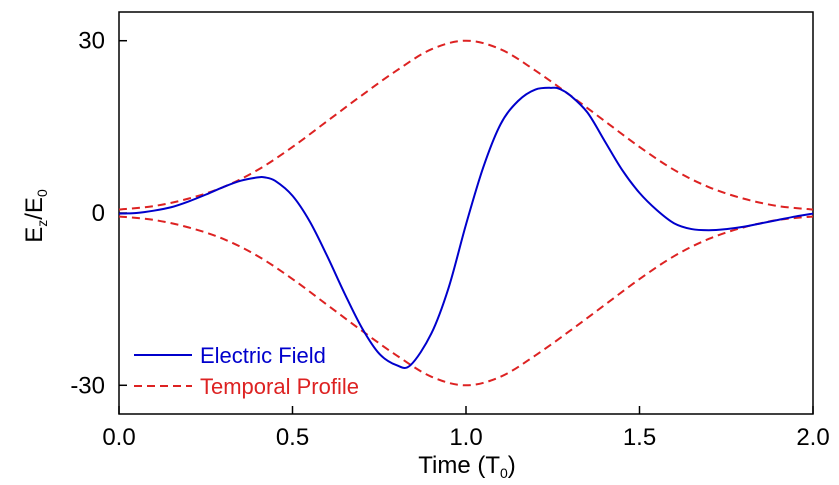  Describe the element at coordinates (279, 386) in the screenshot. I see `legend-label-temporal-profile: Temporal Profile` at that location.